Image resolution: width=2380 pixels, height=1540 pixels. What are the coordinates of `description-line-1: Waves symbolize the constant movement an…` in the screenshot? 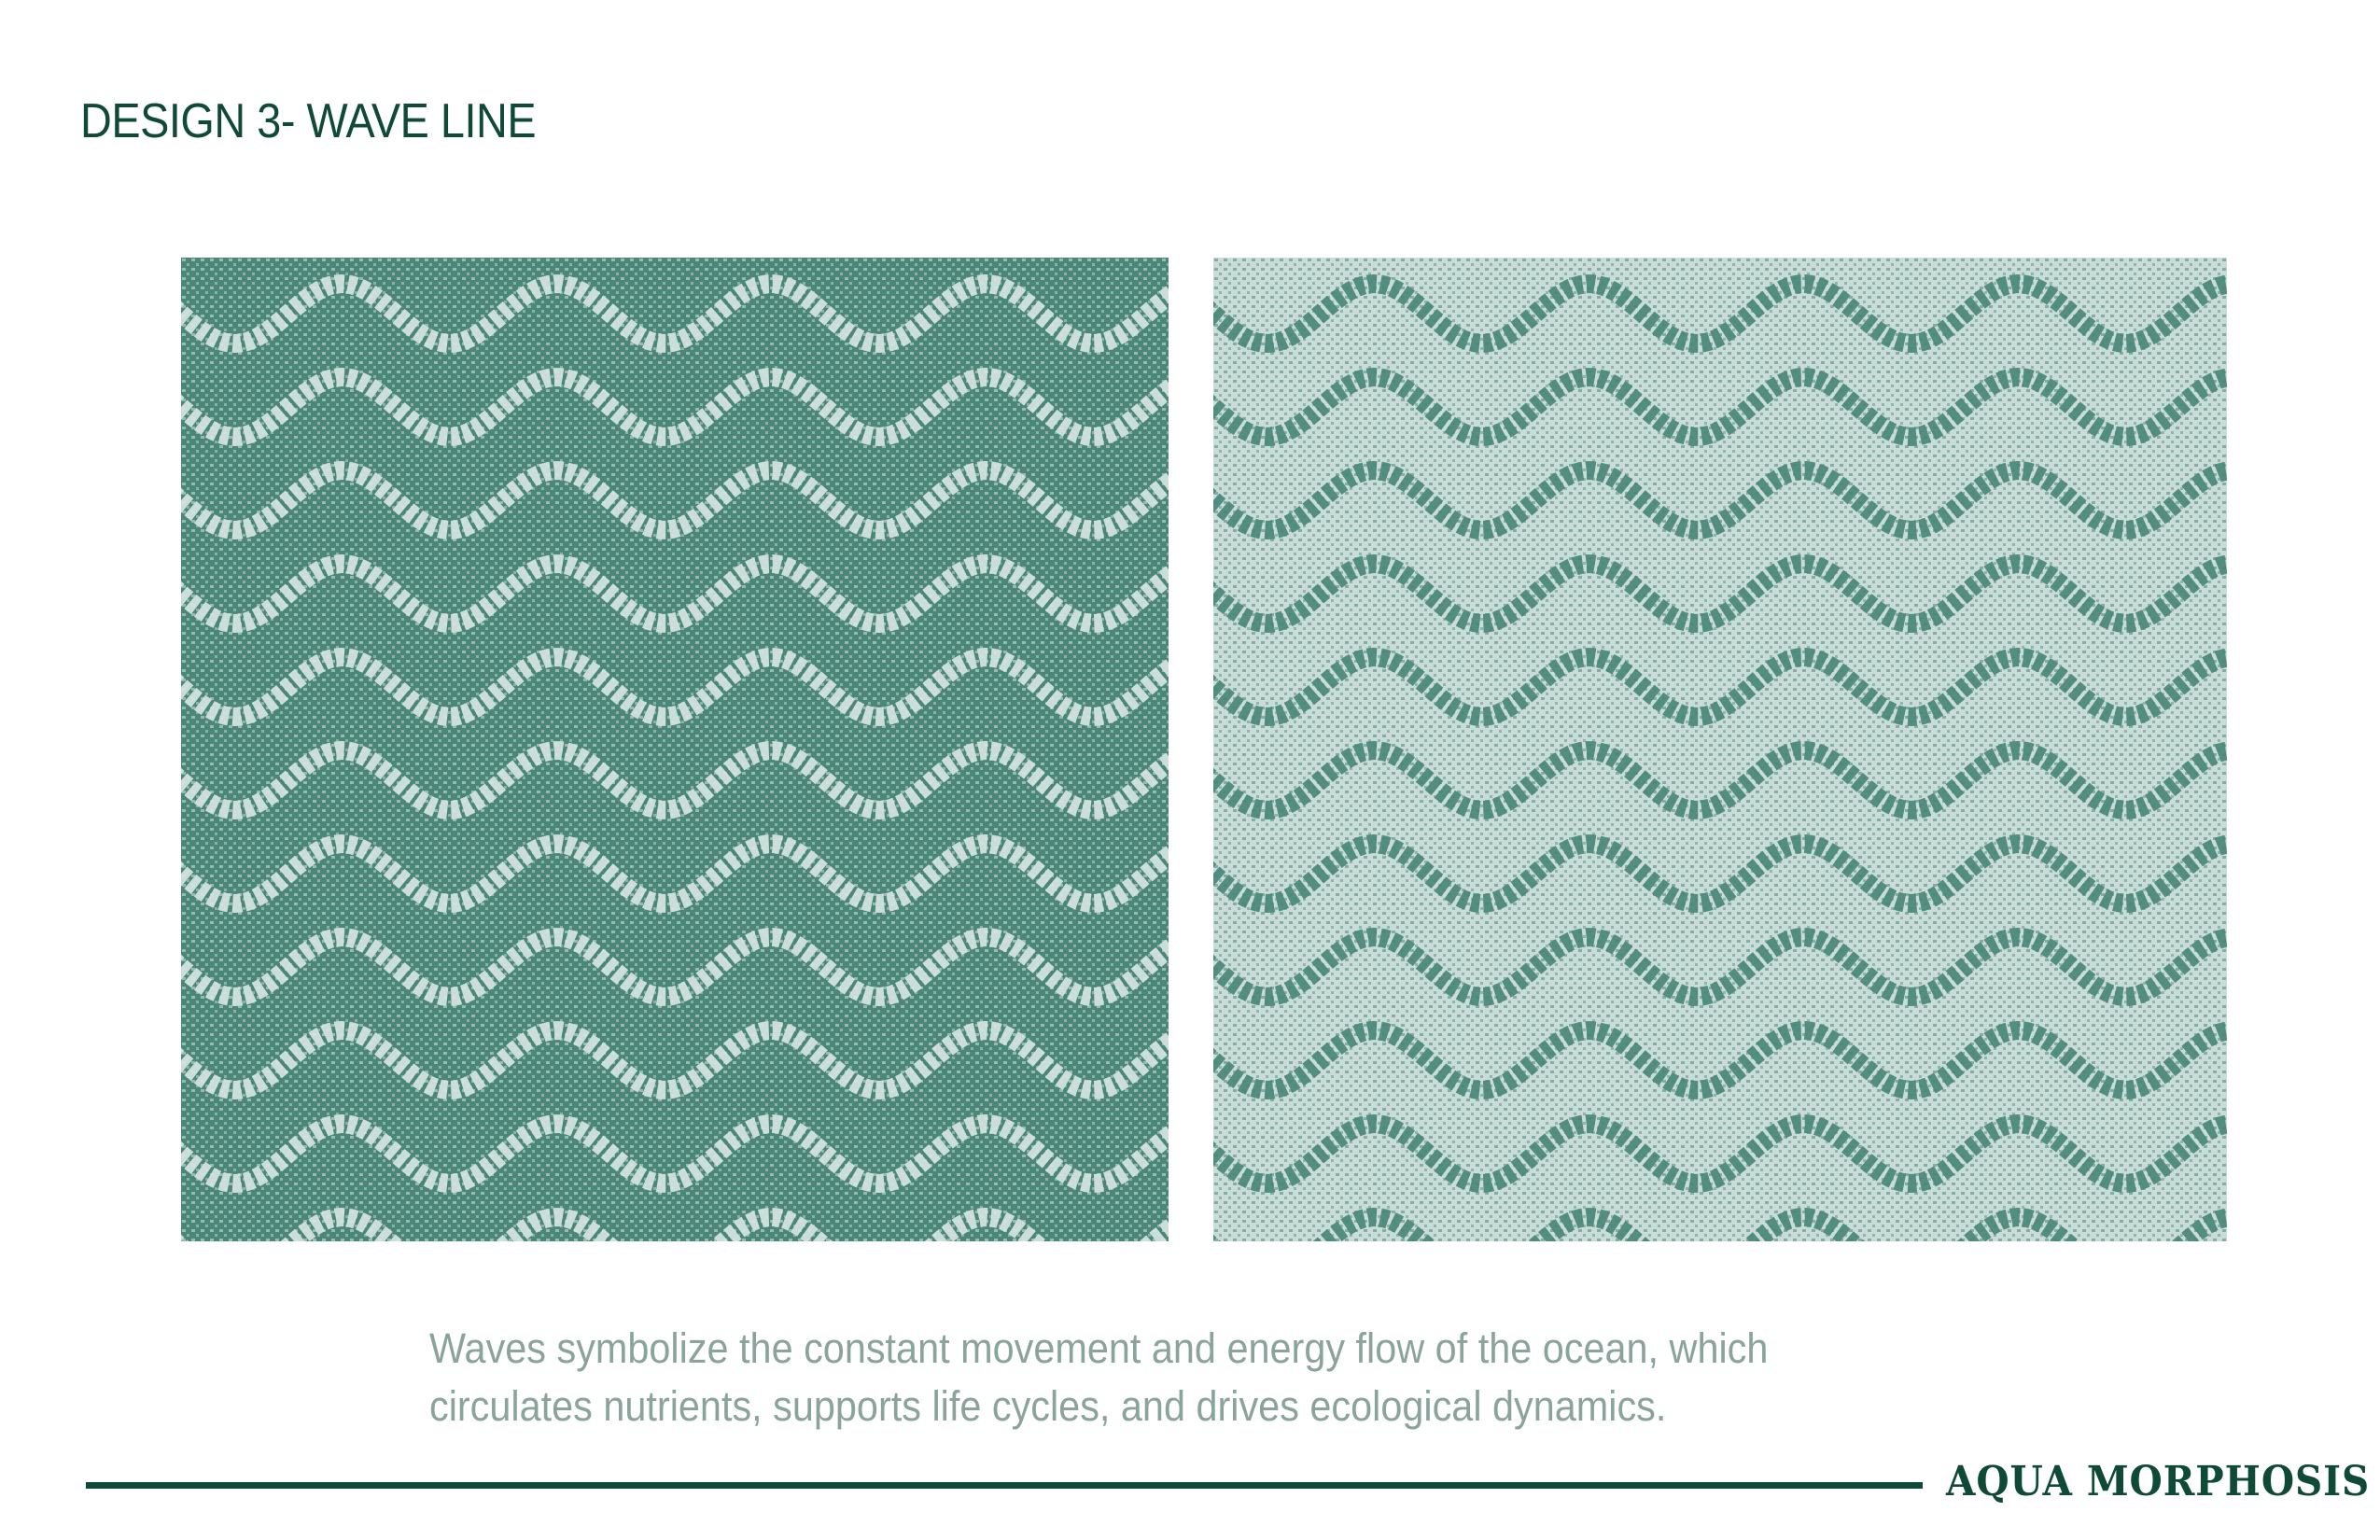 It's located at (1099, 1348).